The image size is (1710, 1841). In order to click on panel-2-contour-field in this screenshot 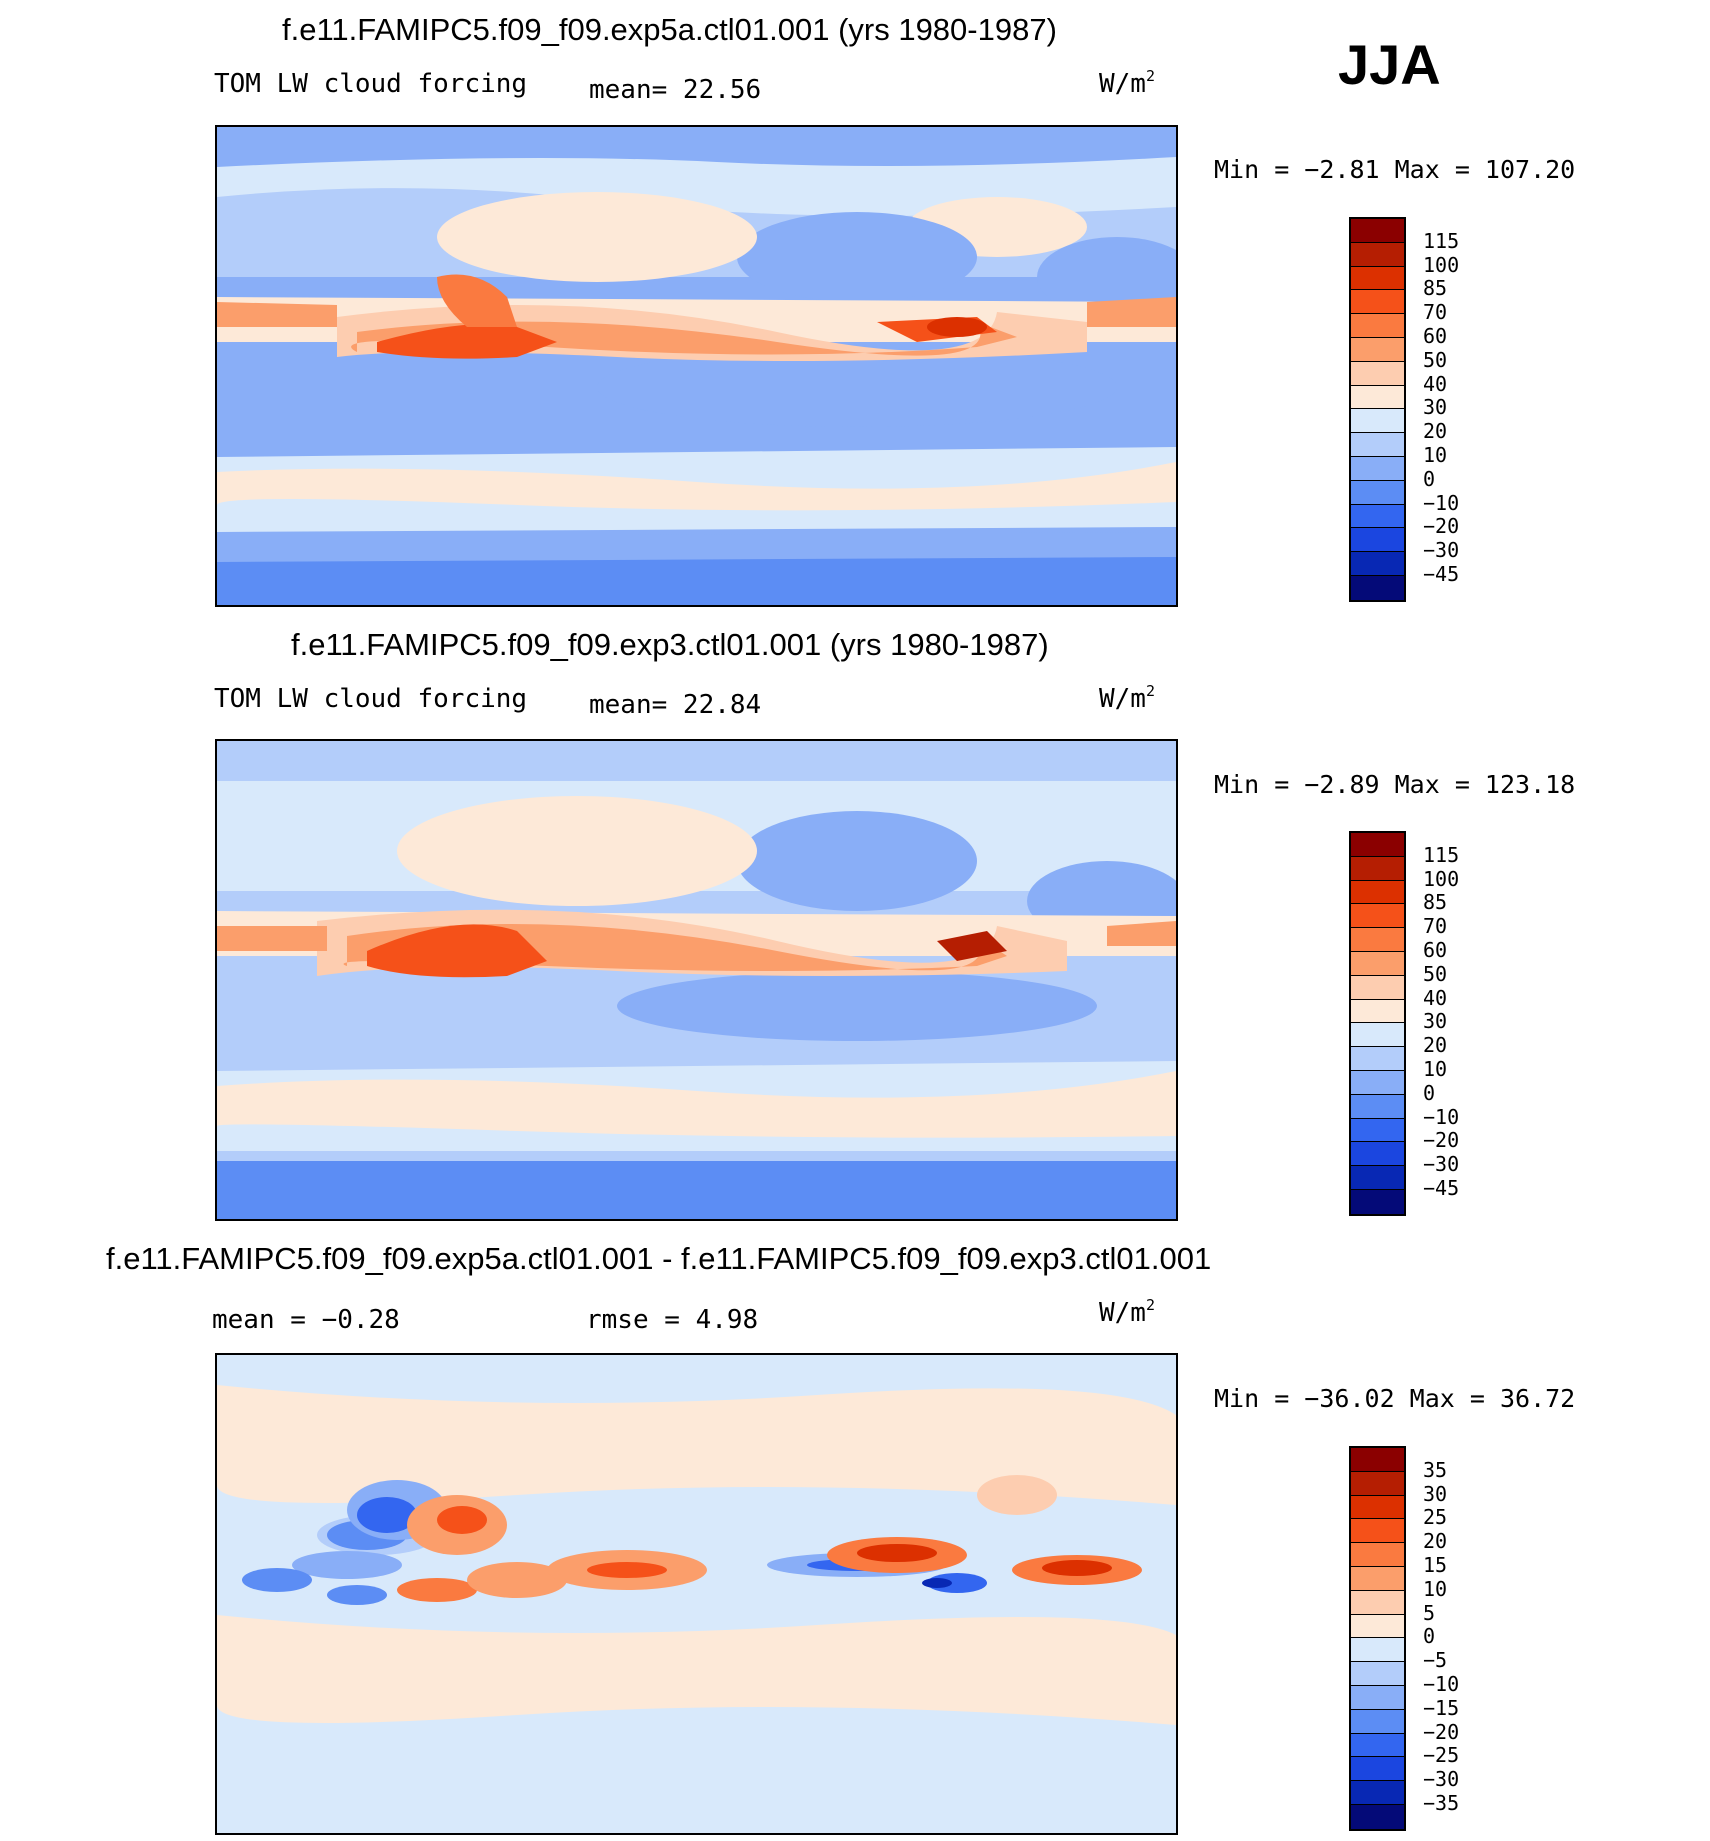, I will do `click(696, 980)`.